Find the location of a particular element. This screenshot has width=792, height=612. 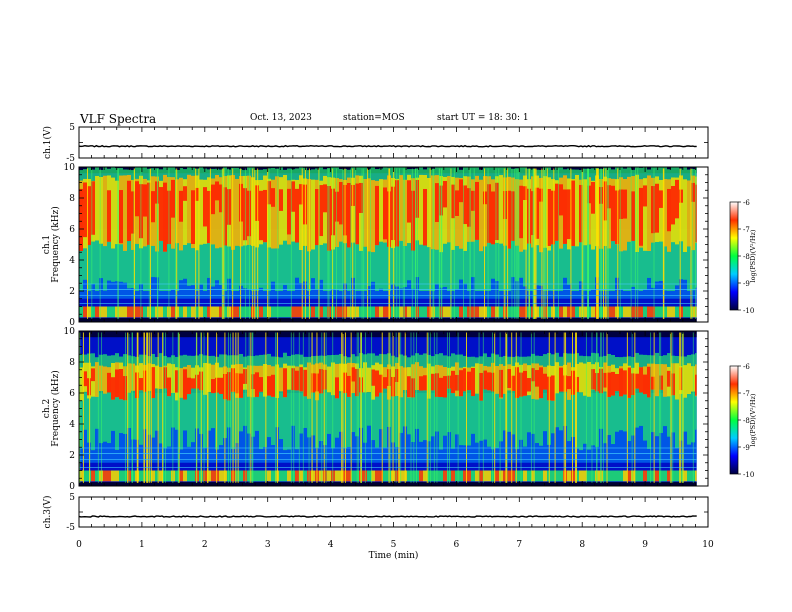

y-tick-label: 4 is located at coordinates (72, 425).